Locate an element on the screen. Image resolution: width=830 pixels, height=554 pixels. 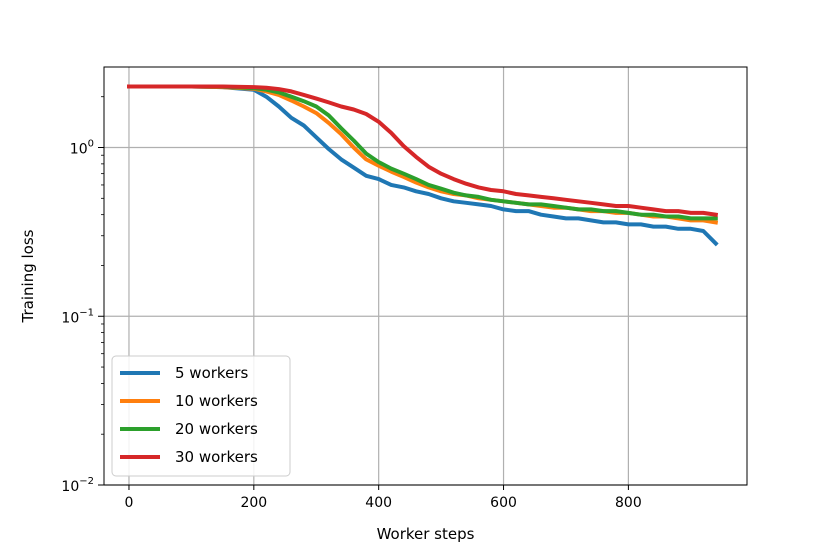
y-axis-label: Training loss is located at coordinates (28, 276).